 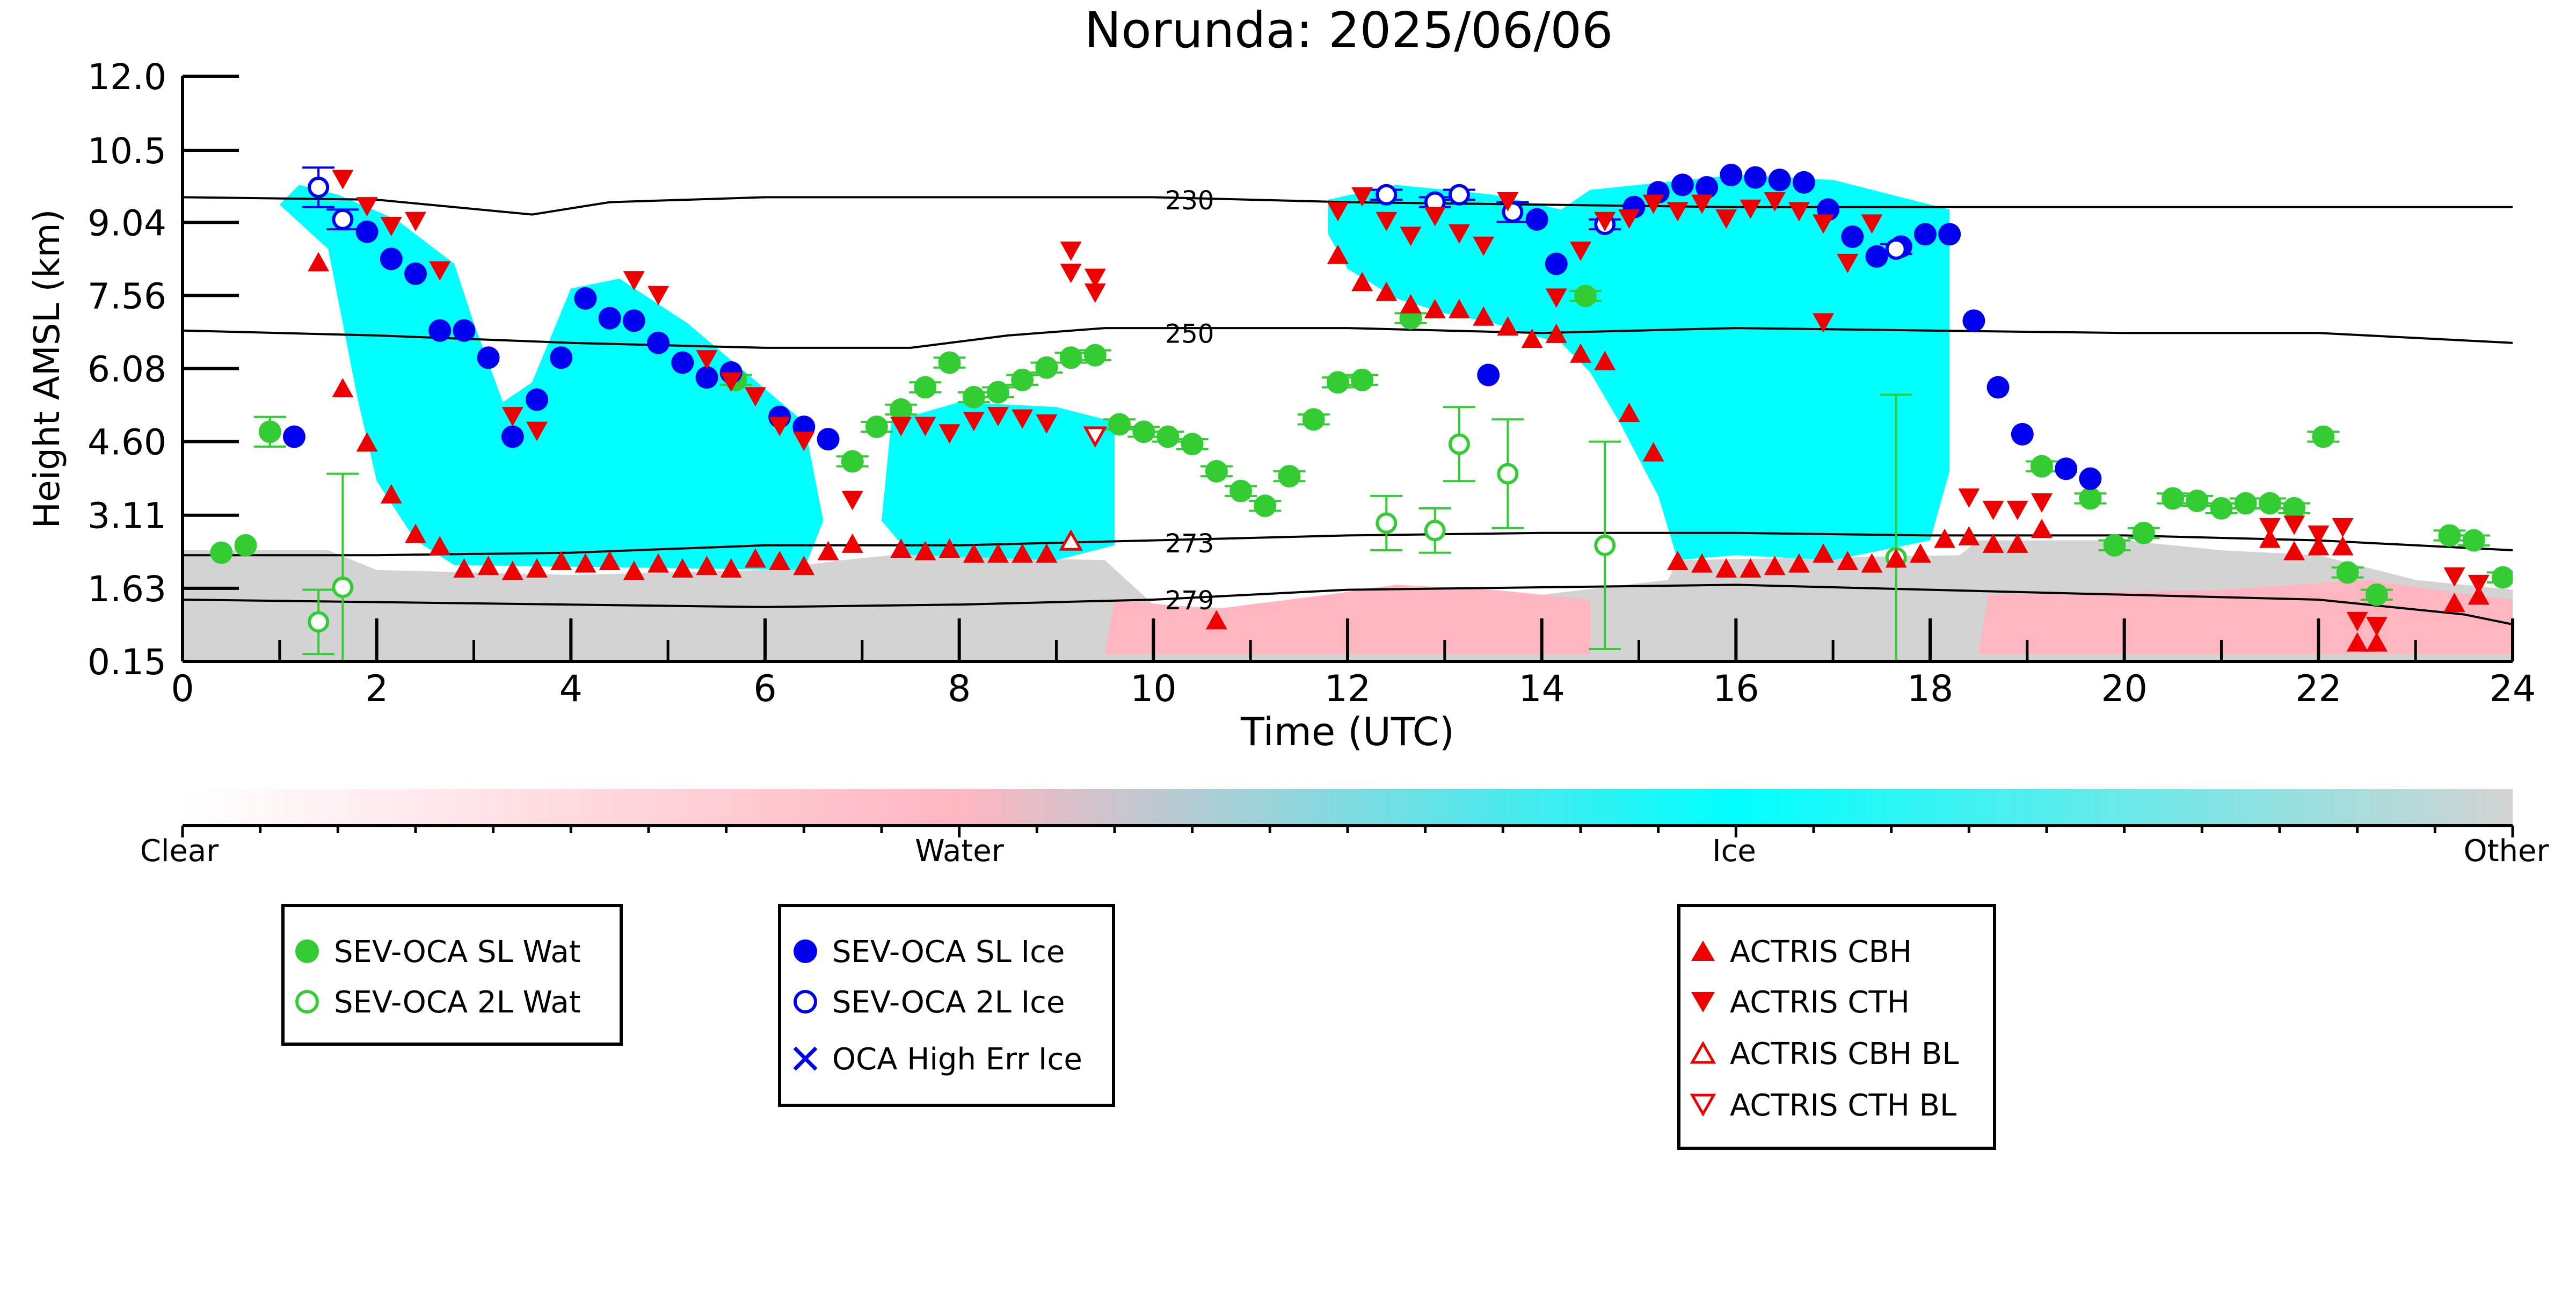 I want to click on x-tick-label: 6, so click(x=764, y=689).